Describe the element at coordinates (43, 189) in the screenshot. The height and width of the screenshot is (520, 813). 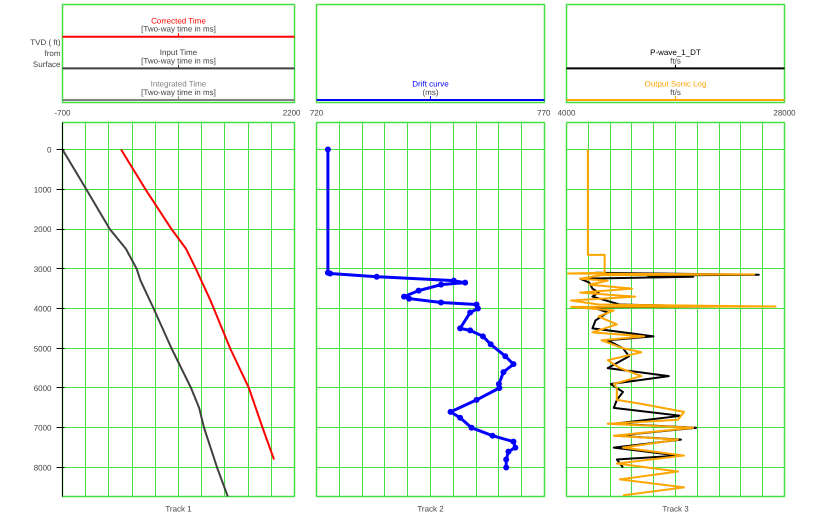
I see `y-tick-label: 1000` at that location.